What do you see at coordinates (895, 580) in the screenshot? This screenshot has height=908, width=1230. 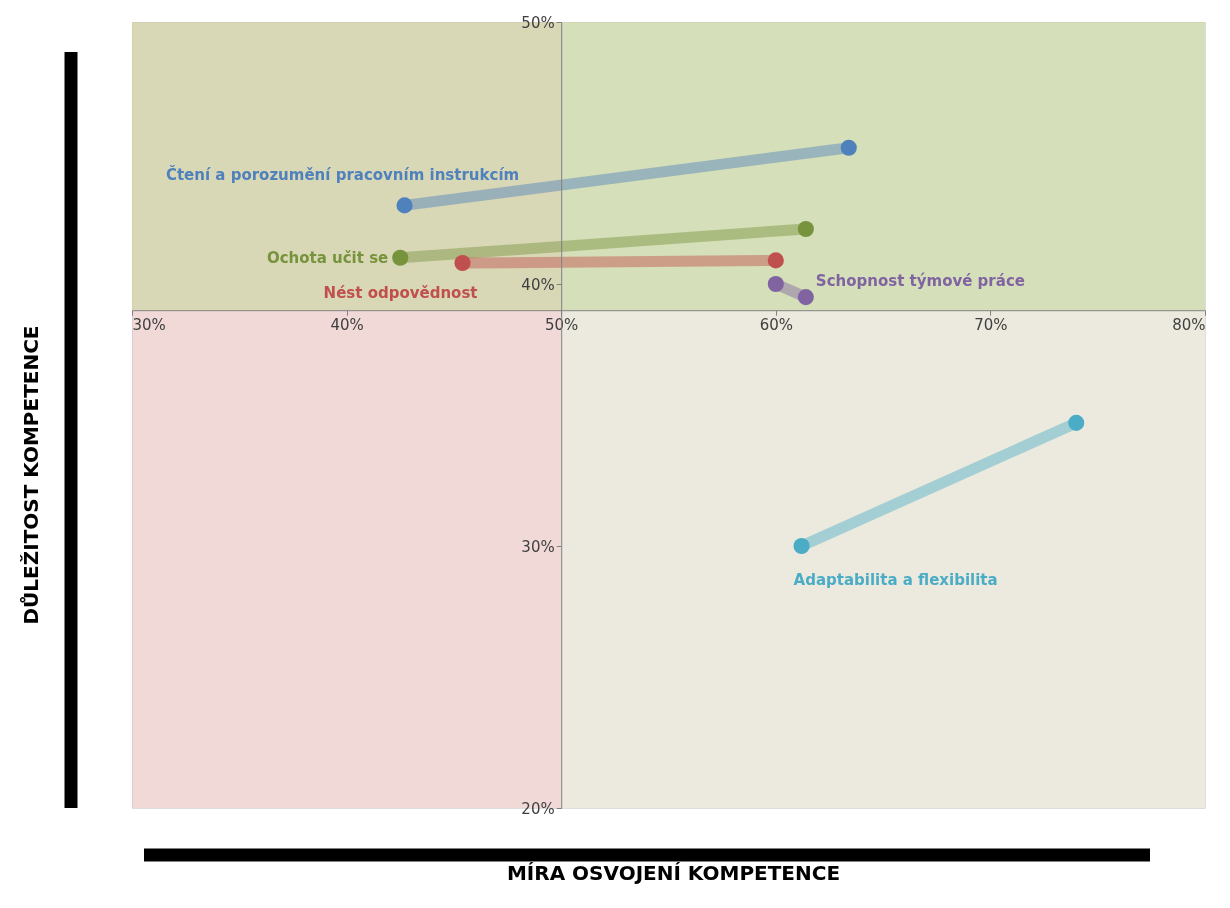 I see `series-label: Adaptabilita a flexibilita` at bounding box center [895, 580].